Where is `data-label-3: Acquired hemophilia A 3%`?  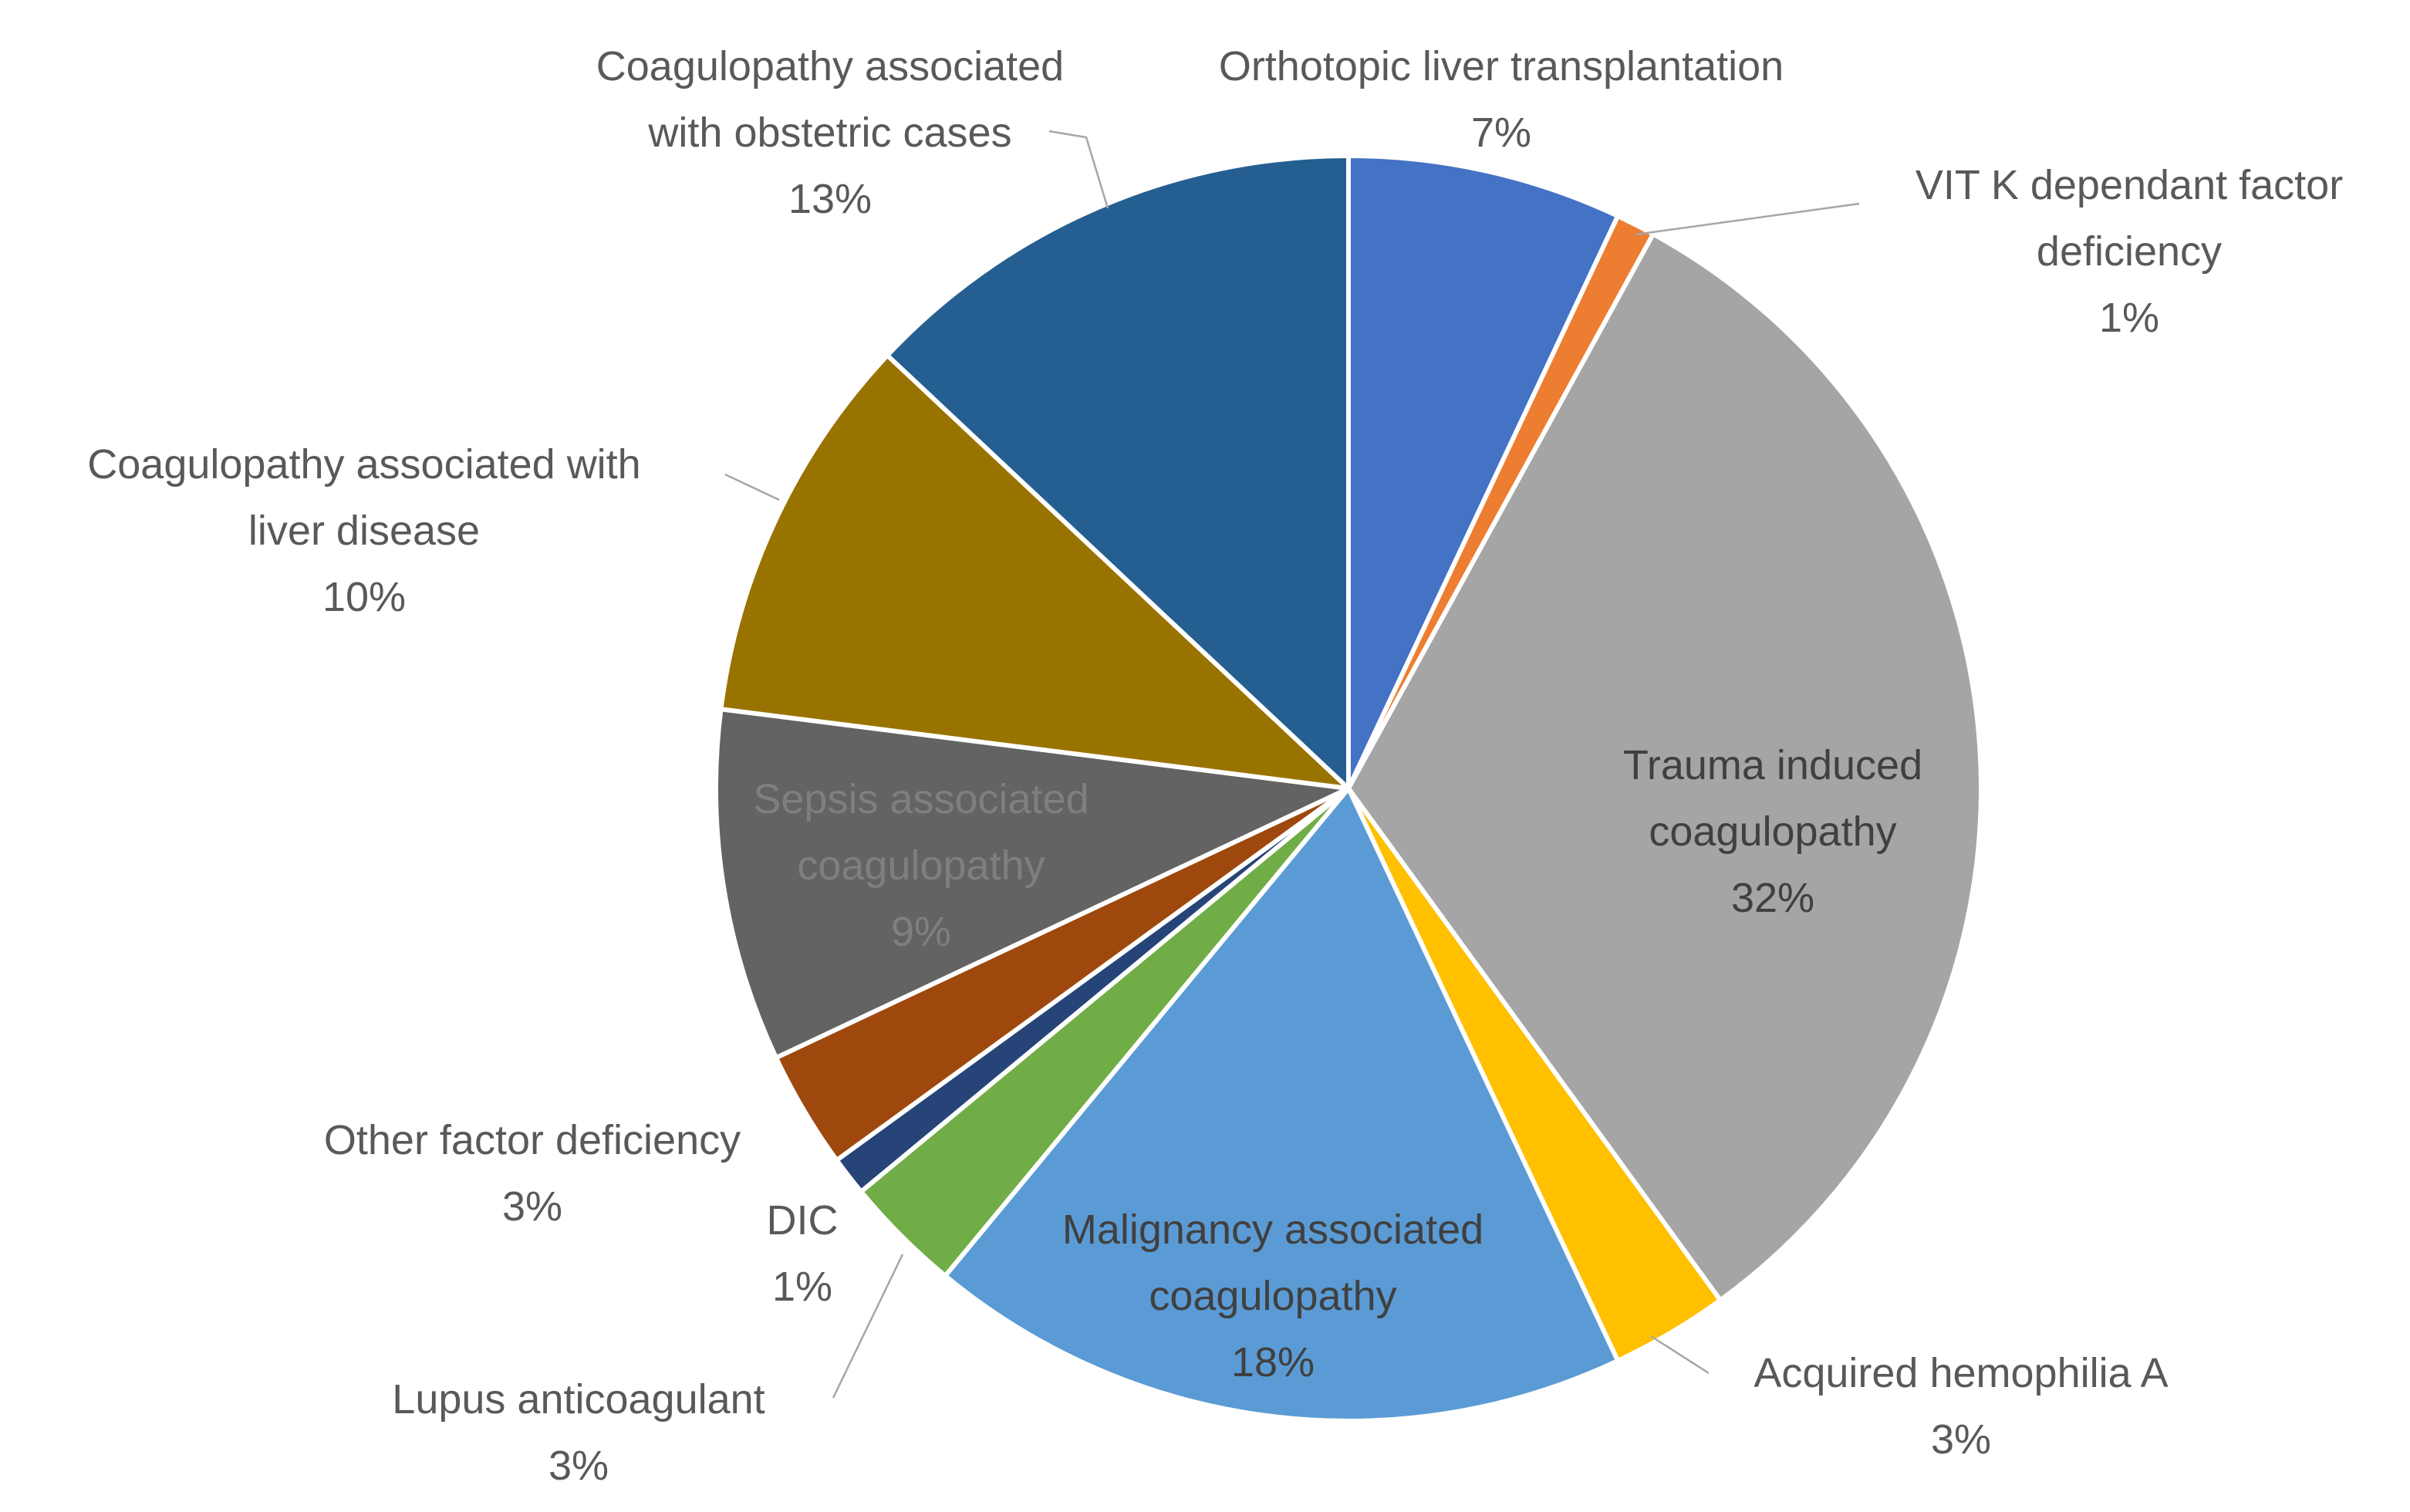 data-label-3: Acquired hemophilia A 3% is located at coordinates (1961, 1406).